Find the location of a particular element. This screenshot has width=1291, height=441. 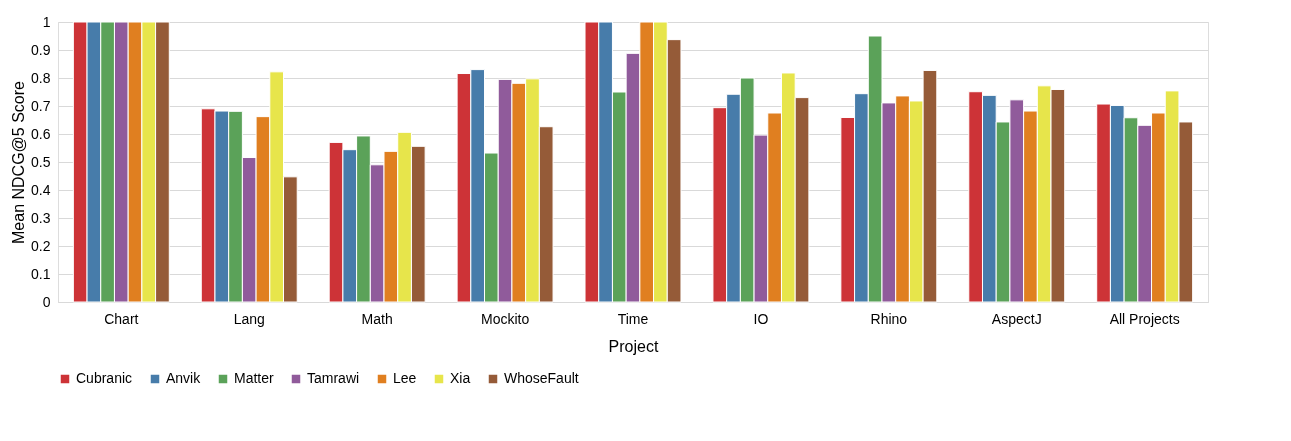

x-tick-label: Math is located at coordinates (377, 318).